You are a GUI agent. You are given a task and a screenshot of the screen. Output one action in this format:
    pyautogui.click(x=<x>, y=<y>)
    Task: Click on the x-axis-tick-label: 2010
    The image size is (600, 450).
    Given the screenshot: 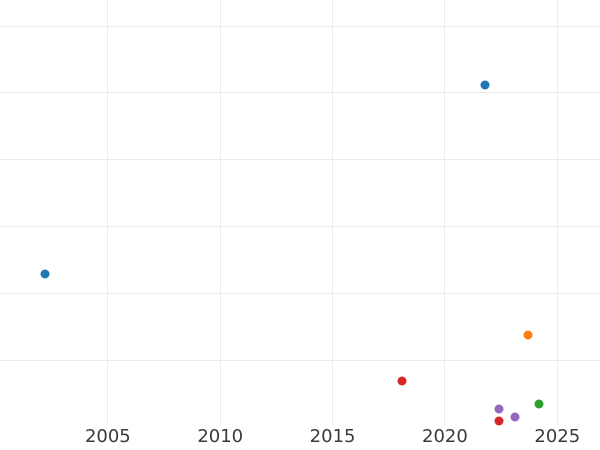 What is the action you would take?
    pyautogui.click(x=220, y=436)
    